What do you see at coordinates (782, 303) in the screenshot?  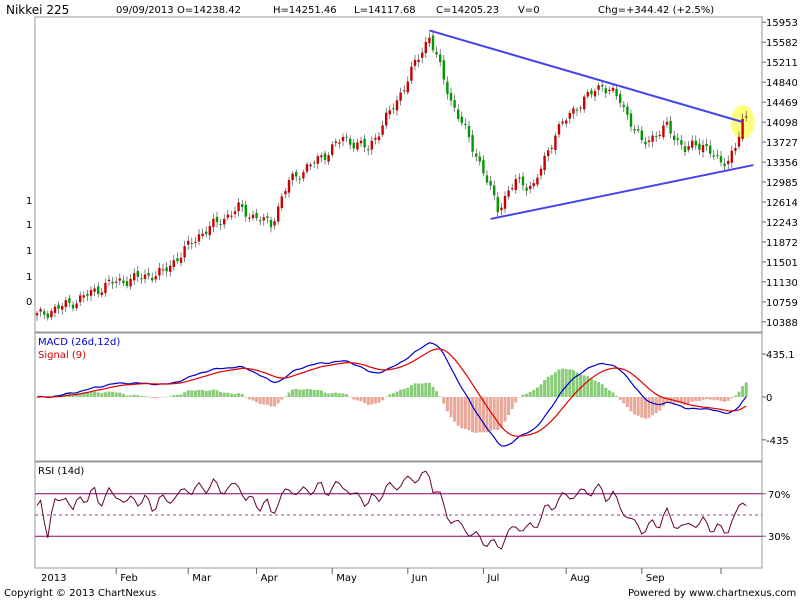 I see `price-tick-label: 10759` at bounding box center [782, 303].